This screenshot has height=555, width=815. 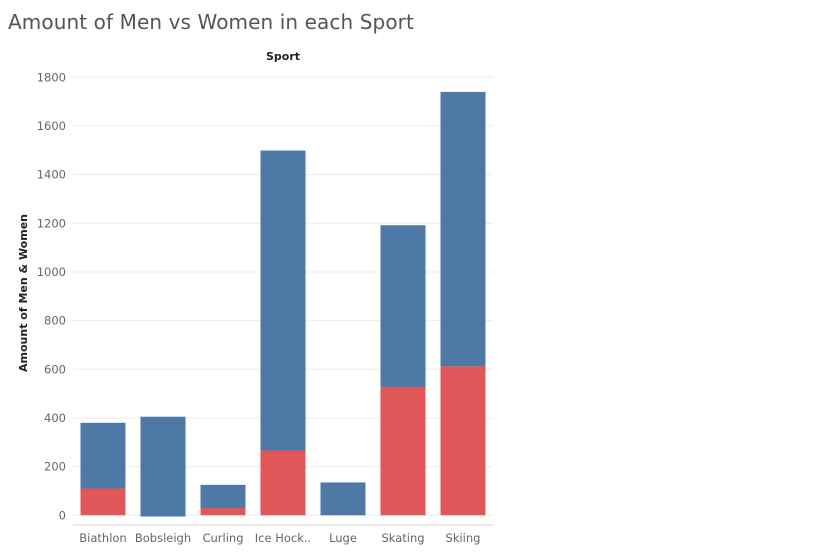 What do you see at coordinates (283, 538) in the screenshot?
I see `x-tick-label: Ice Hock..` at bounding box center [283, 538].